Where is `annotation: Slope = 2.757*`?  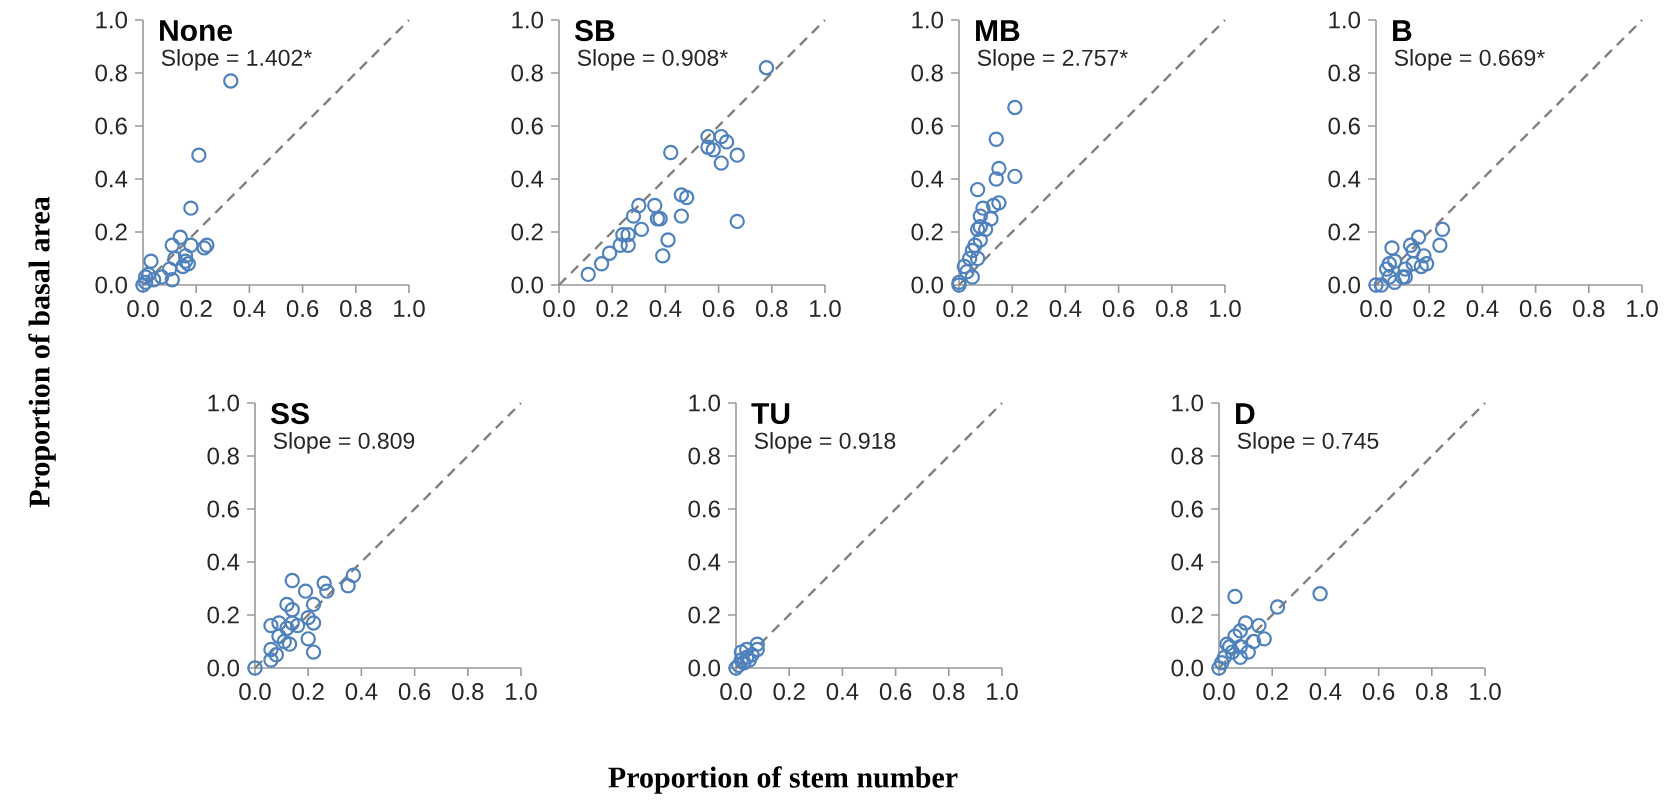
annotation: Slope = 2.757* is located at coordinates (1052, 60).